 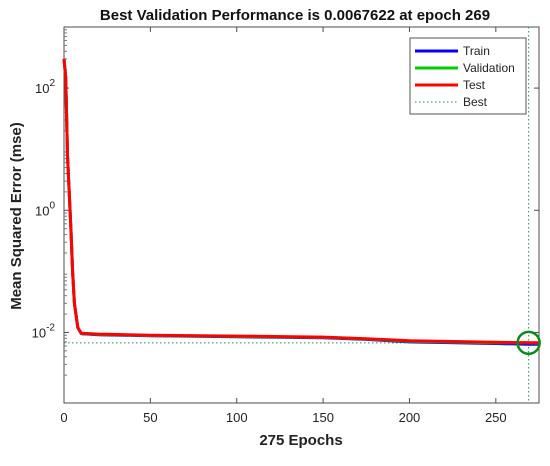 What do you see at coordinates (300, 440) in the screenshot?
I see `x-axis-label: 275 Epochs` at bounding box center [300, 440].